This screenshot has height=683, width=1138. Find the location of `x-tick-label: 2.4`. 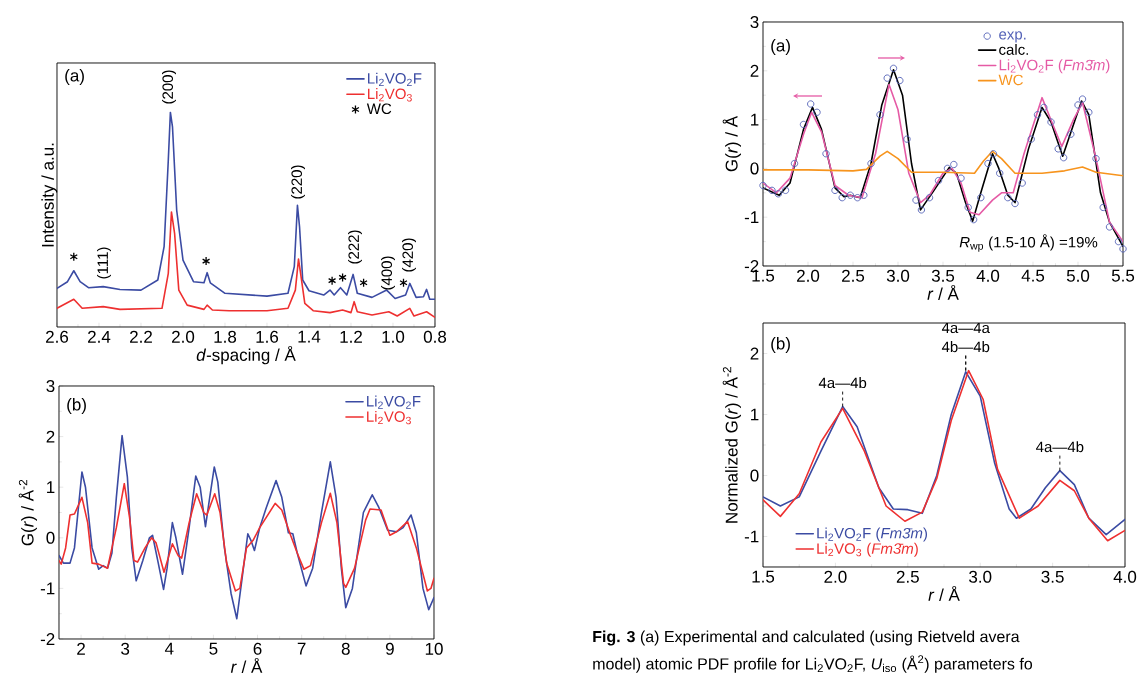

x-tick-label: 2.4 is located at coordinates (99, 336).